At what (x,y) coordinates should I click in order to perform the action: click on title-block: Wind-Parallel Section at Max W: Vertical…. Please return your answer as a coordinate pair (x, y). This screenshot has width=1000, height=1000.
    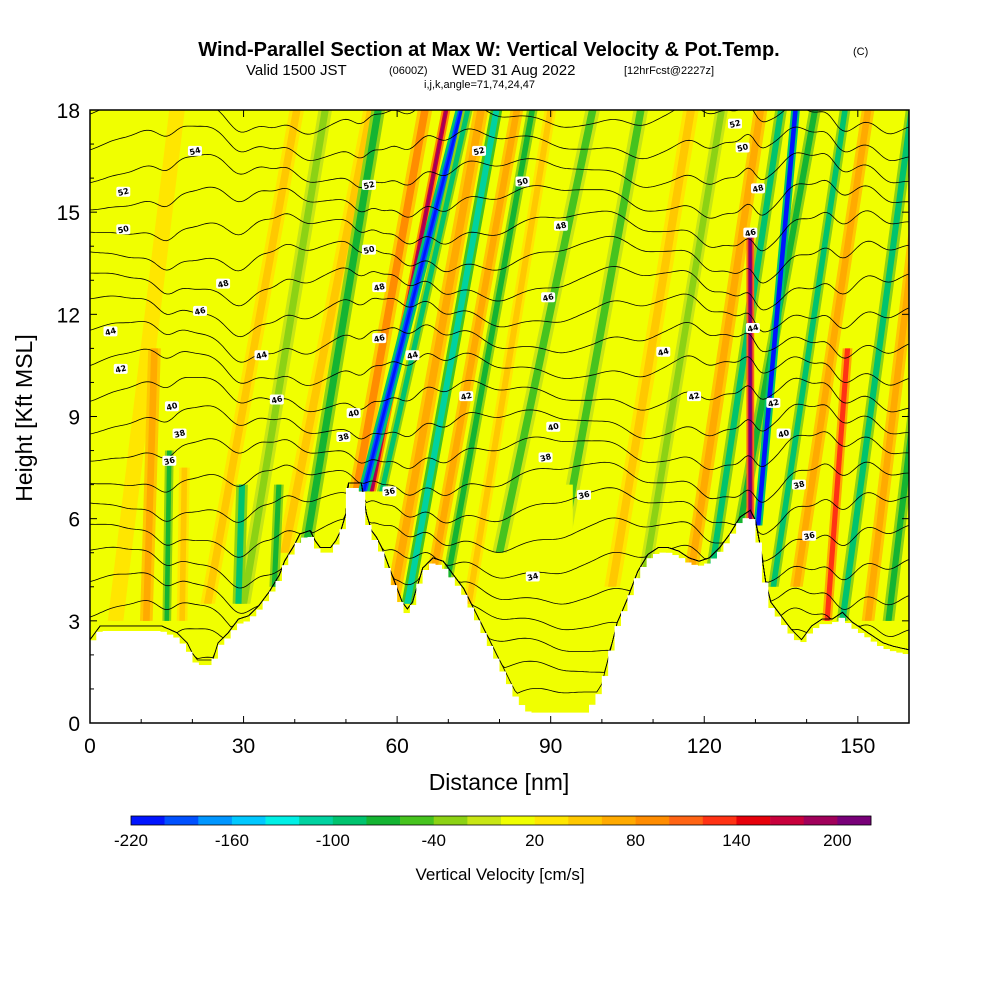
    Looking at the image, I should click on (533, 65).